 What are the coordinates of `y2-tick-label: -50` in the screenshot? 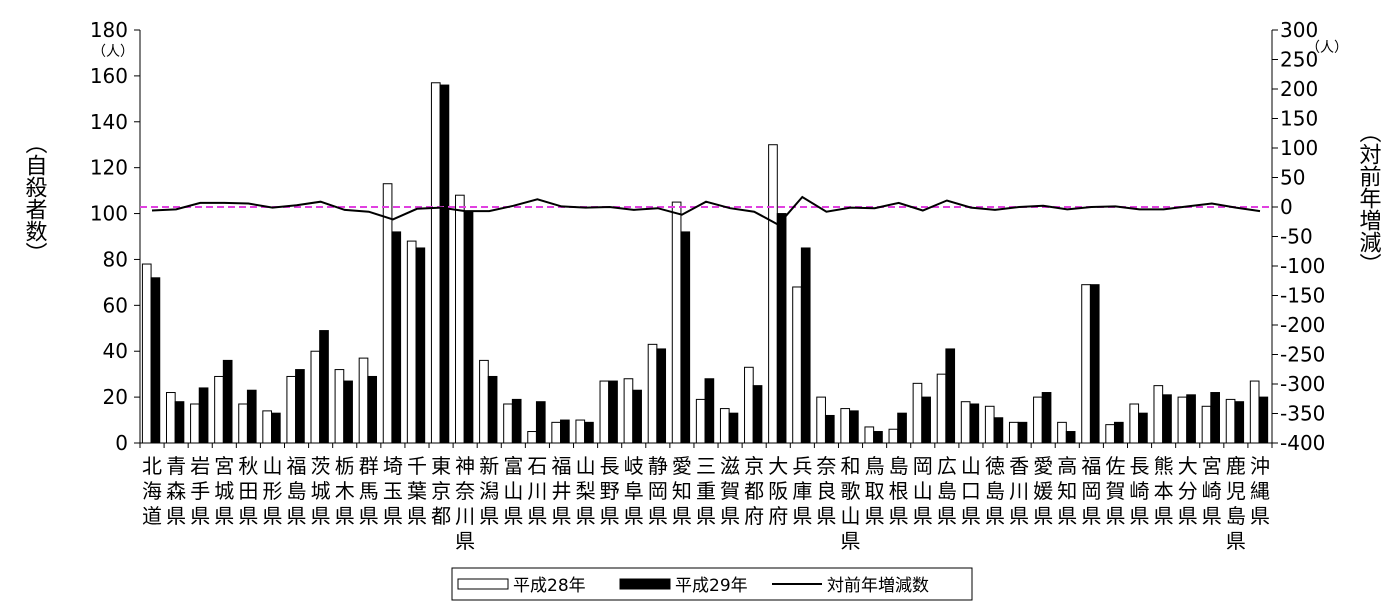 It's located at (1296, 237).